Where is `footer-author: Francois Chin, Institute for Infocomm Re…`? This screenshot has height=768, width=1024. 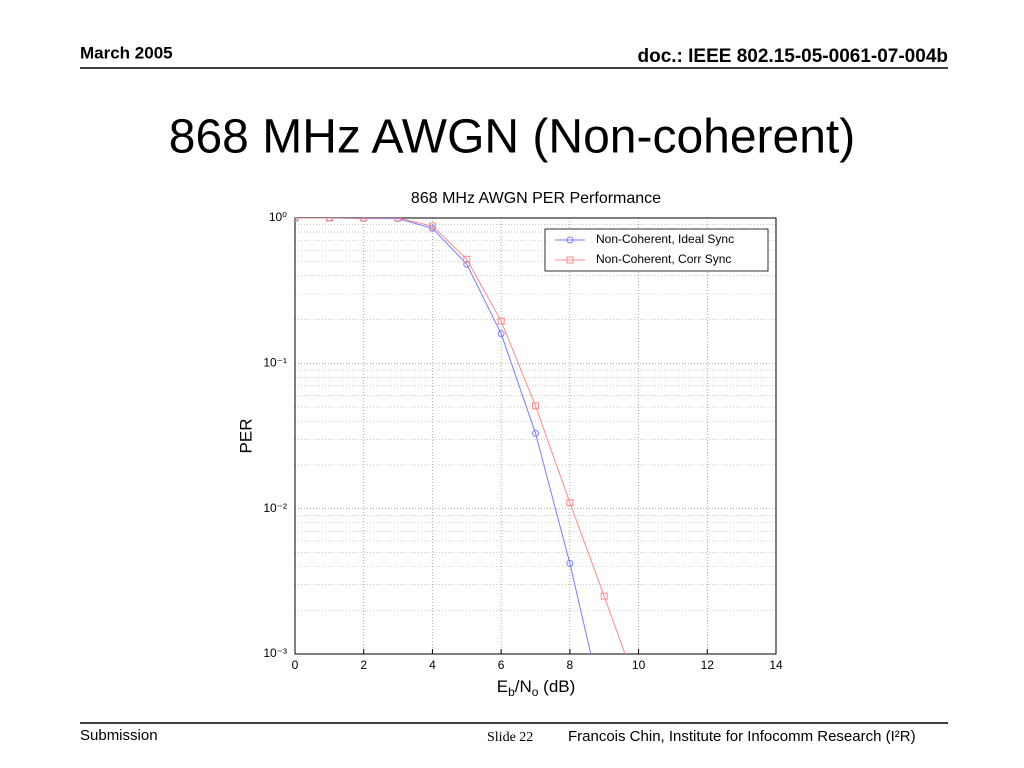
footer-author: Francois Chin, Institute for Infocomm Re… is located at coordinates (742, 736).